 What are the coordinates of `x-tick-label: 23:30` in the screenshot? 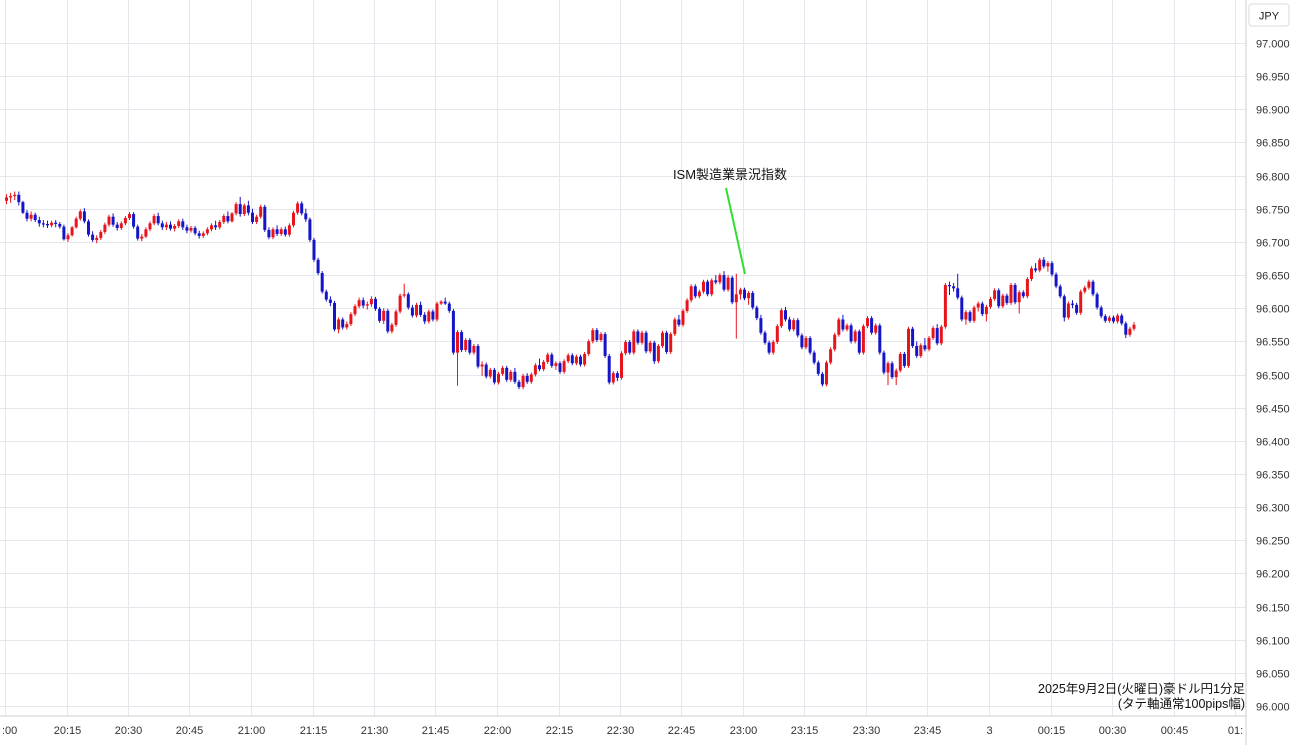 It's located at (867, 731).